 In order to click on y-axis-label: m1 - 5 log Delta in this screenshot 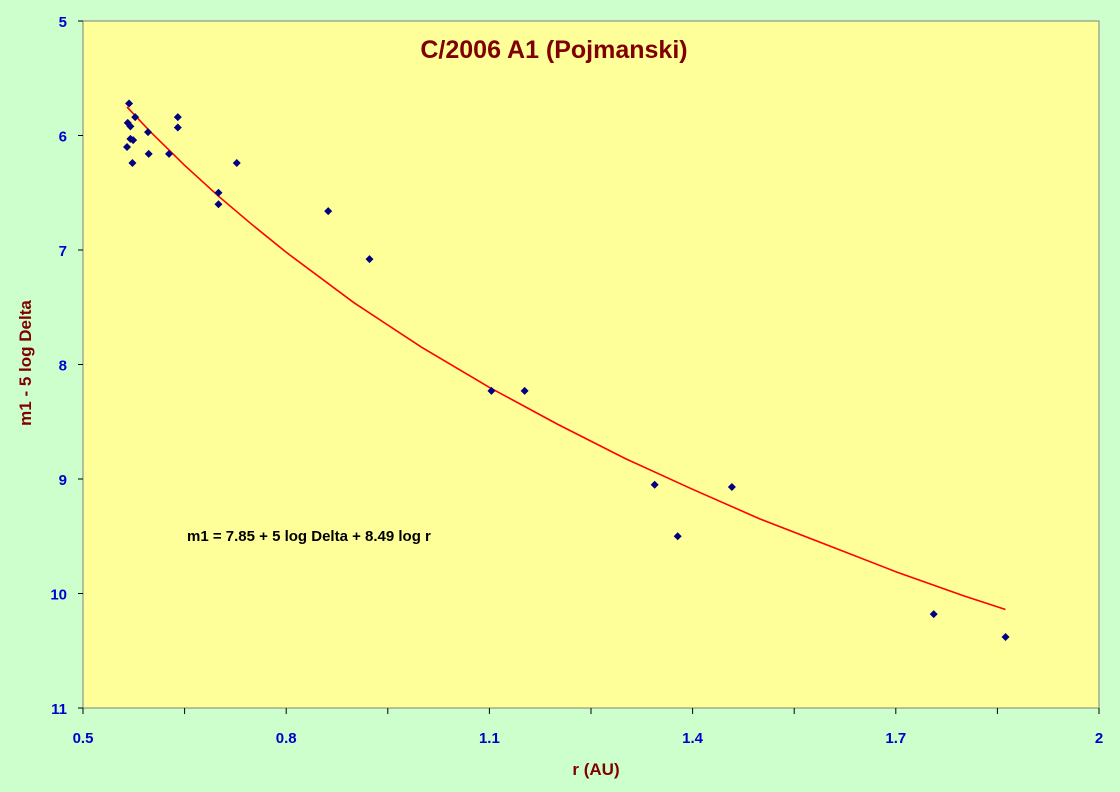, I will do `click(25, 363)`.